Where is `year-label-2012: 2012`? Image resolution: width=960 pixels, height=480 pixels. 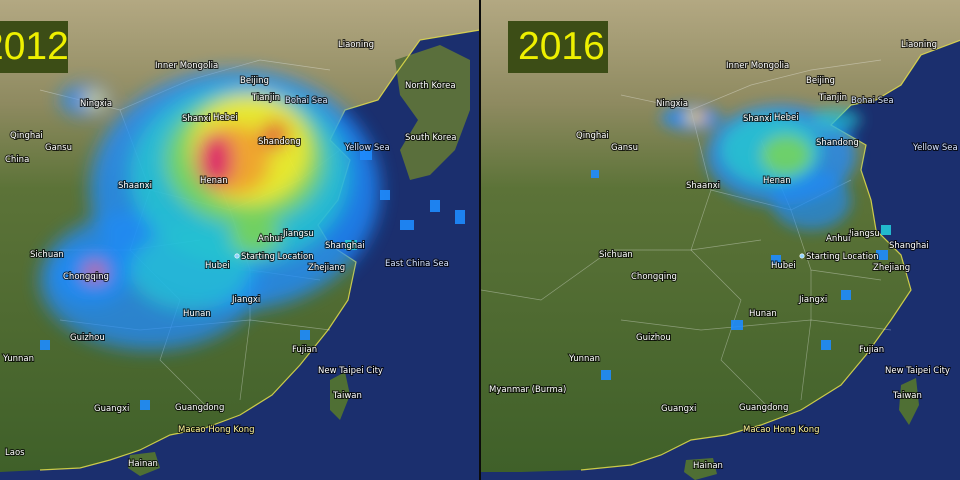
year-label-2012: 2012 is located at coordinates (34, 47).